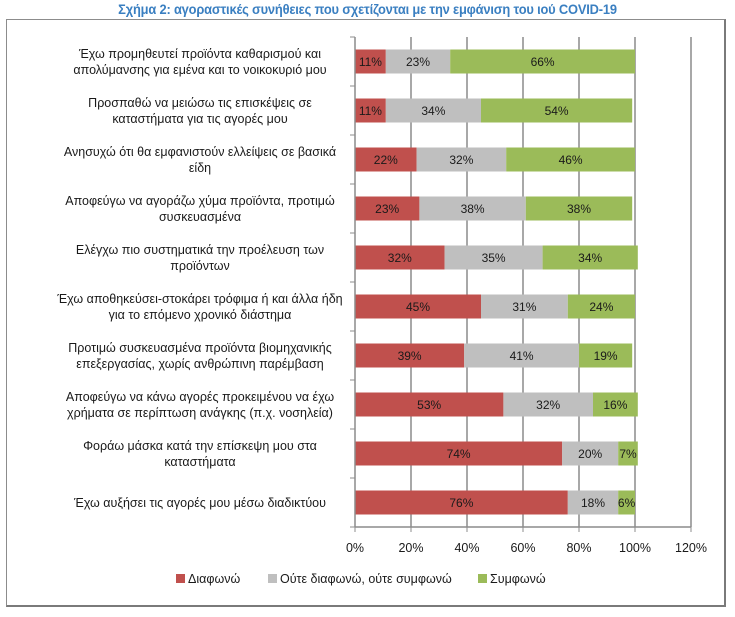 This screenshot has height=617, width=735. Describe the element at coordinates (200, 446) in the screenshot. I see `category-label: Φοράω μάσκα κατά την επίσκεψη μου στα` at that location.